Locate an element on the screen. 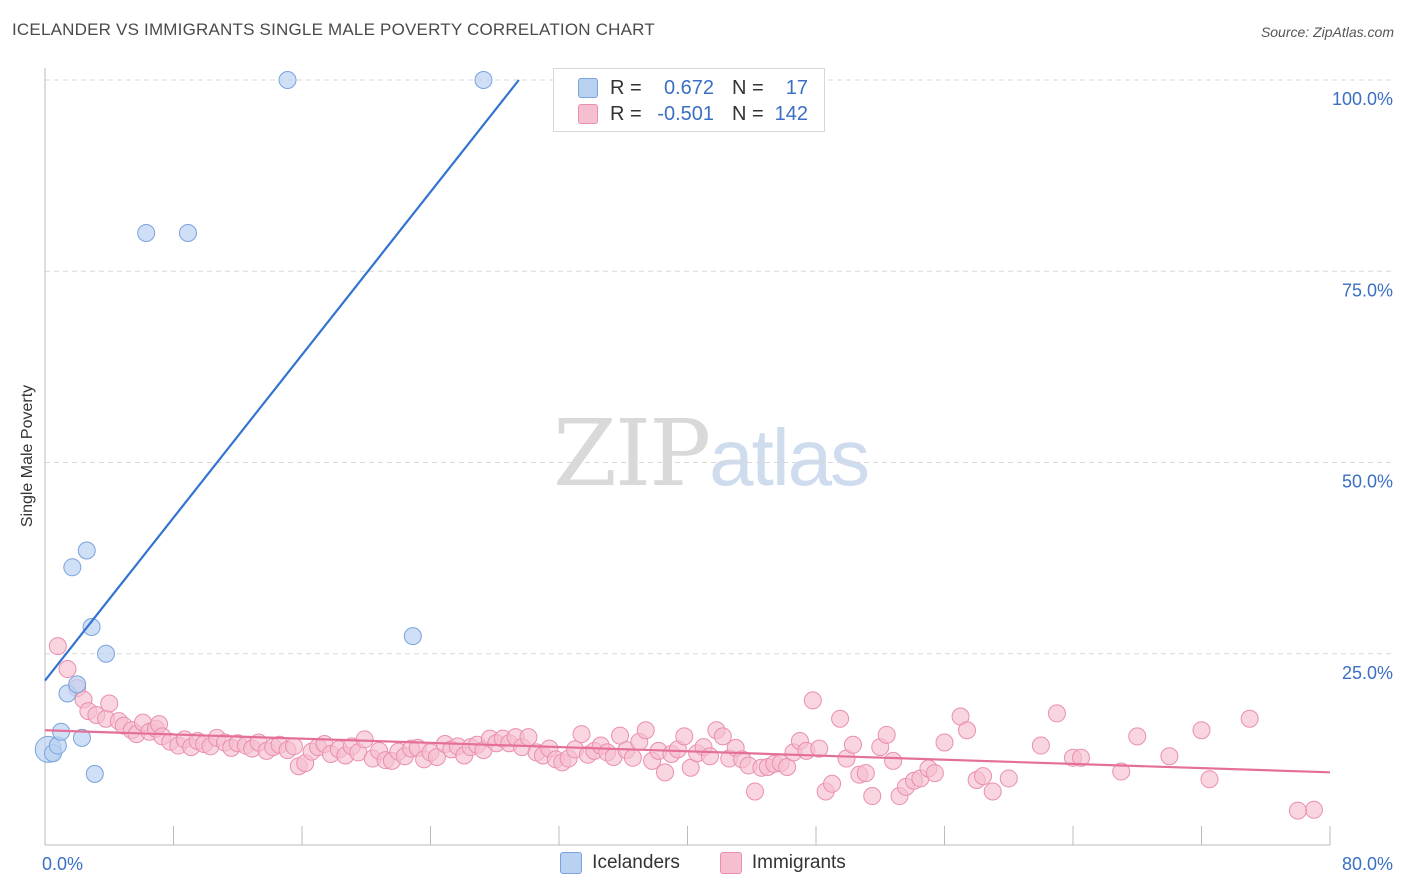 The height and width of the screenshot is (892, 1406). watermark-zip: ZIP is located at coordinates (632, 453).